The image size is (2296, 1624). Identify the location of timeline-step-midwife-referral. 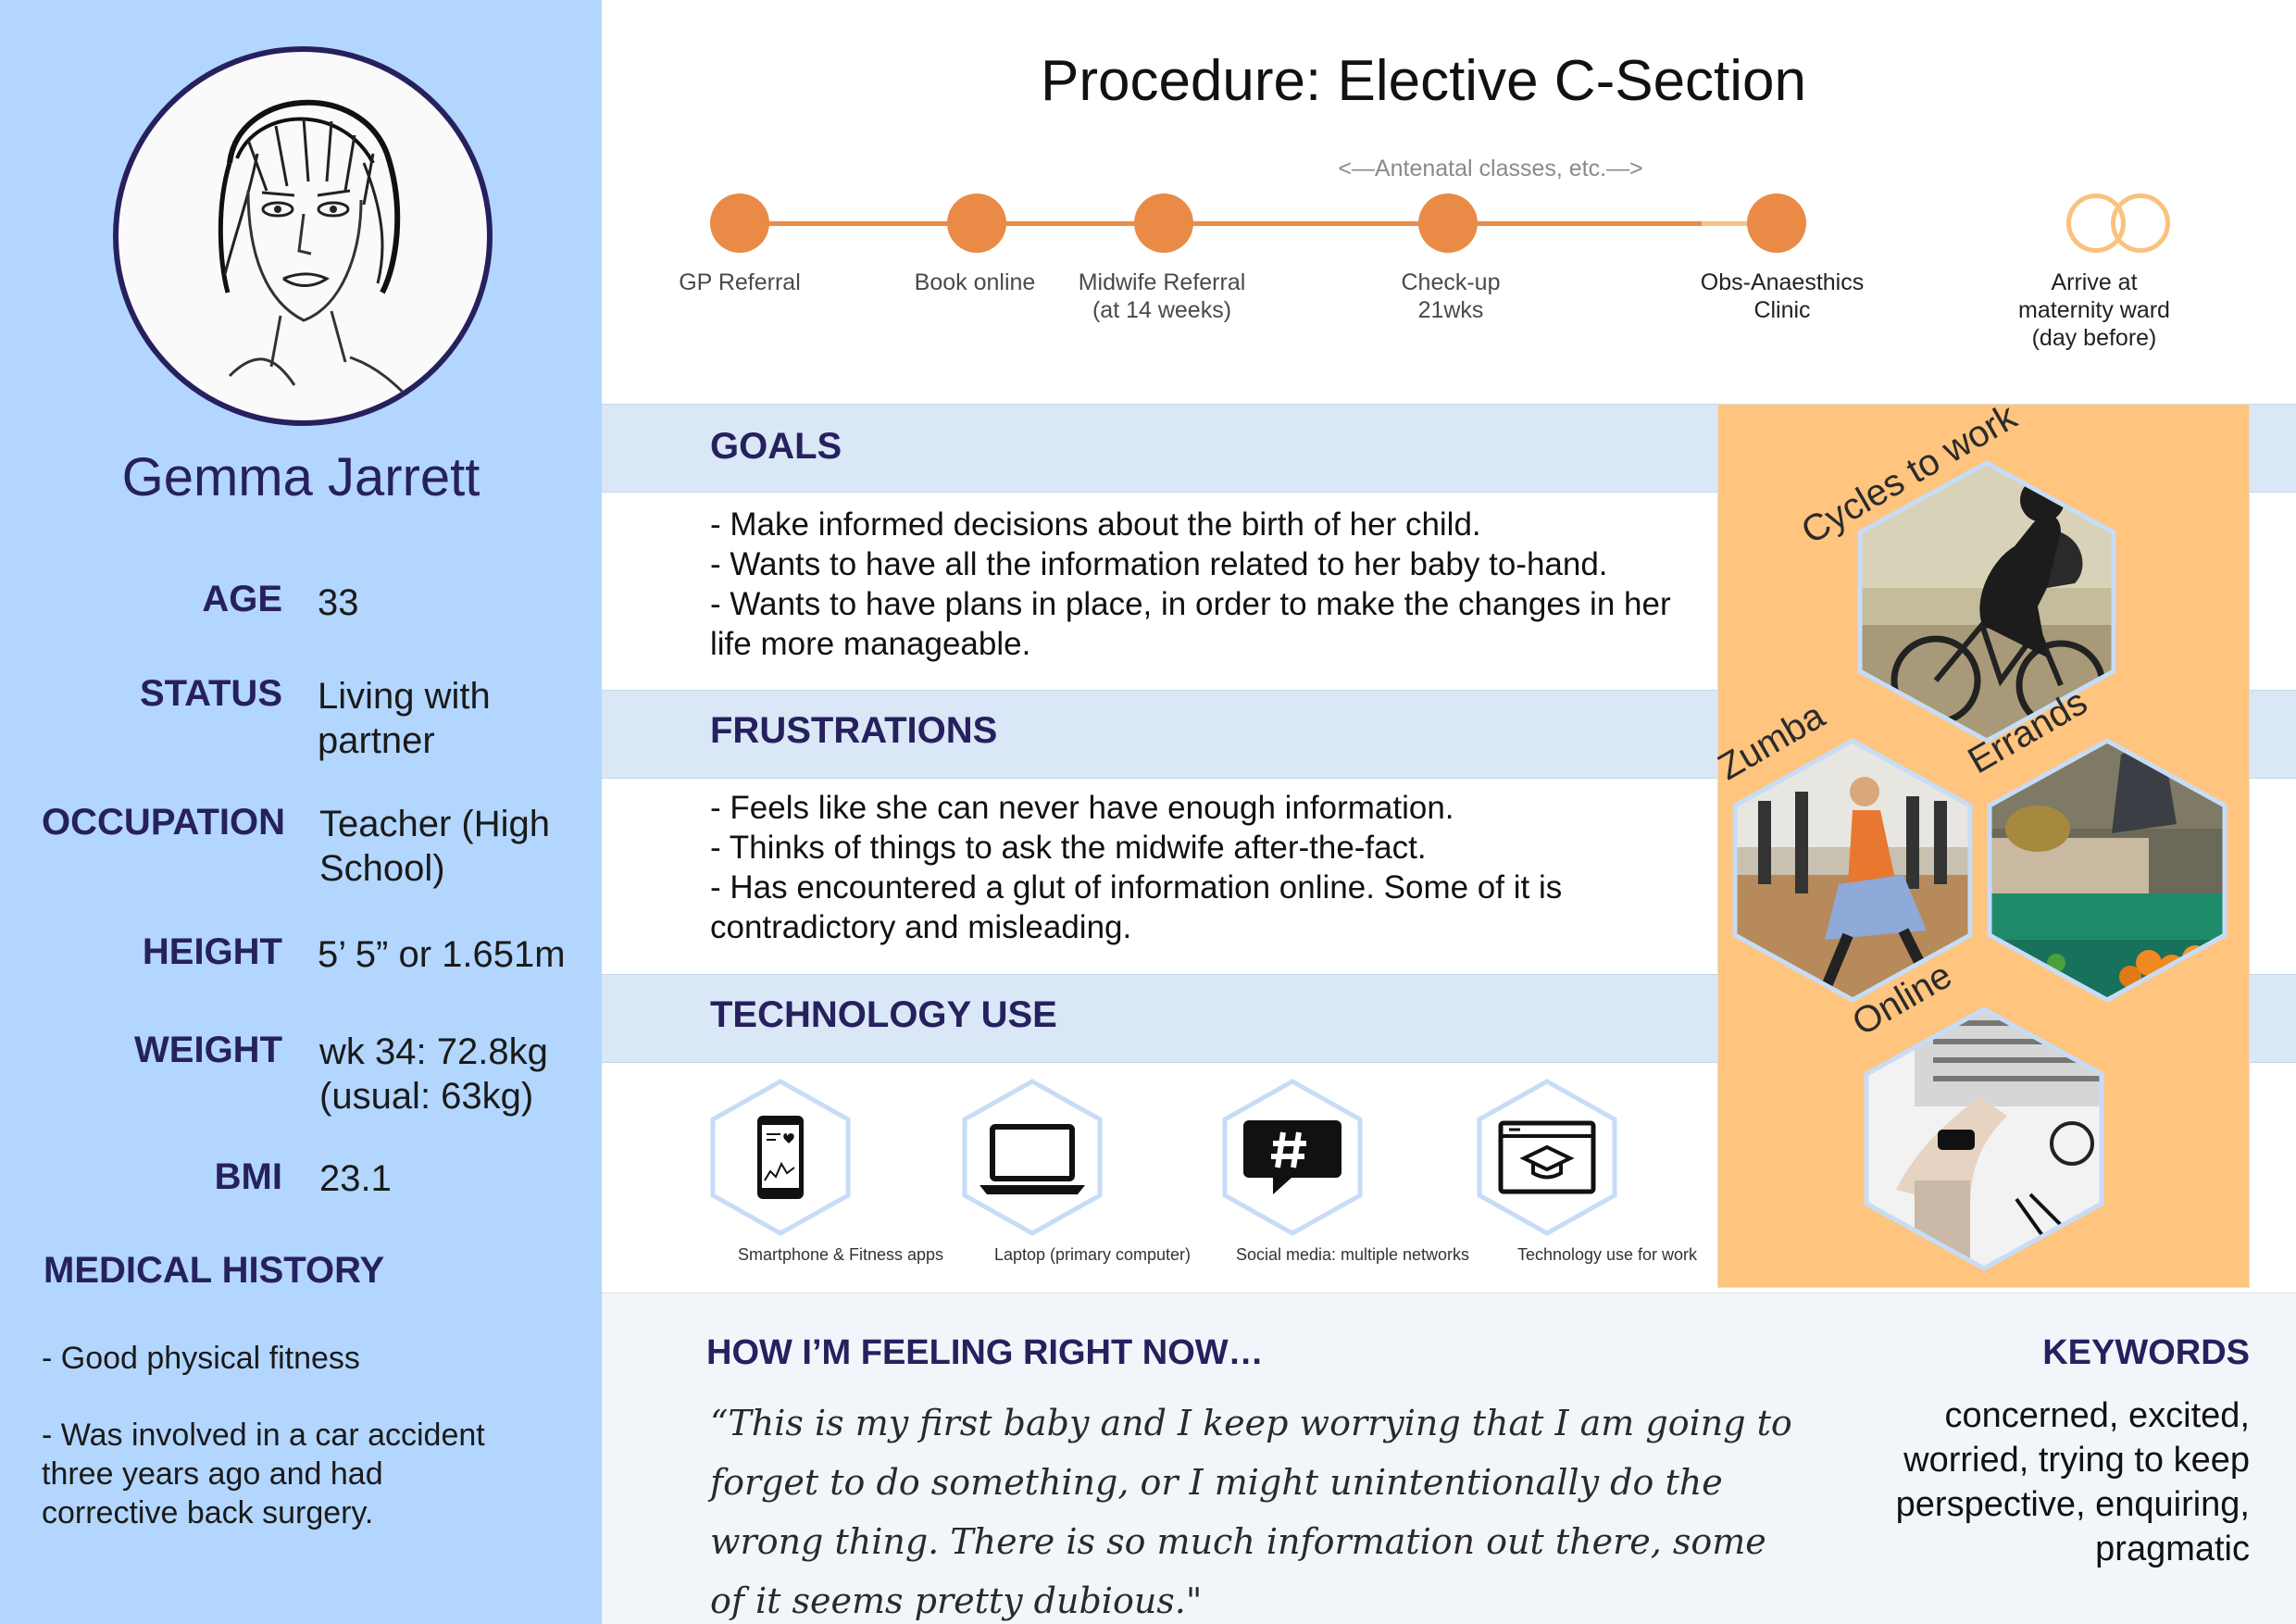
(1163, 223).